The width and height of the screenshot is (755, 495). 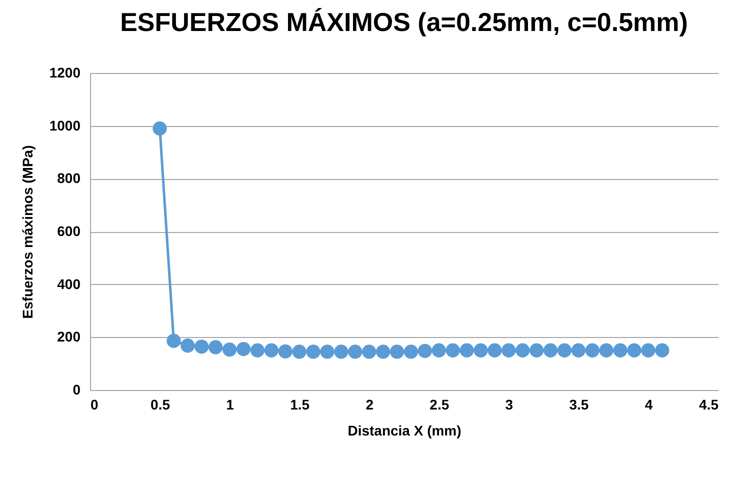 I want to click on x-tick-label: 0.5, so click(x=160, y=404).